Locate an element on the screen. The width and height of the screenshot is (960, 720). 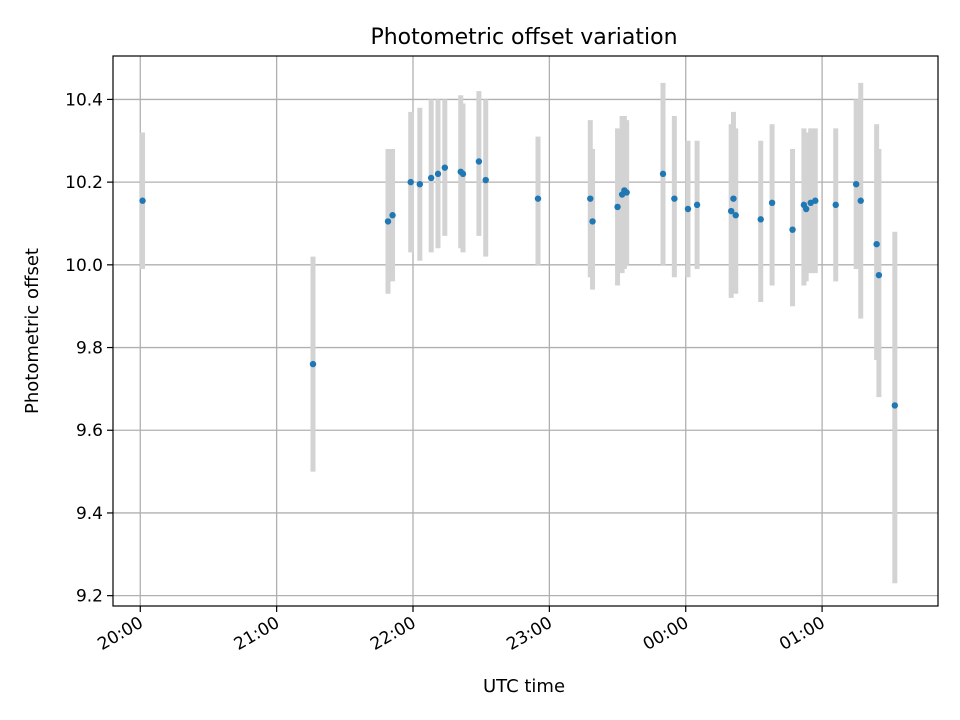
x-axis-label: UTC time is located at coordinates (524, 686).